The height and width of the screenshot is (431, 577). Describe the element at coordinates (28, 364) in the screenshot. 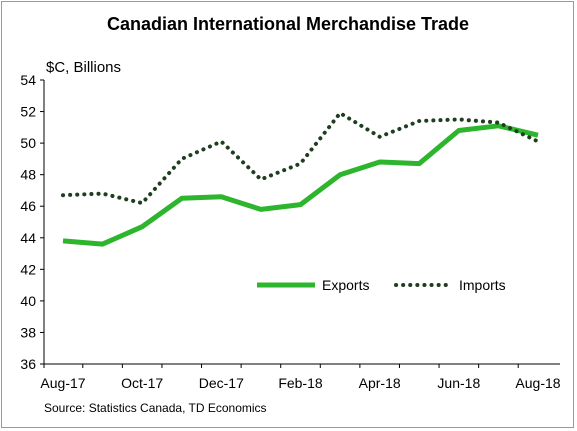

I see `y-tick-label: 36` at that location.